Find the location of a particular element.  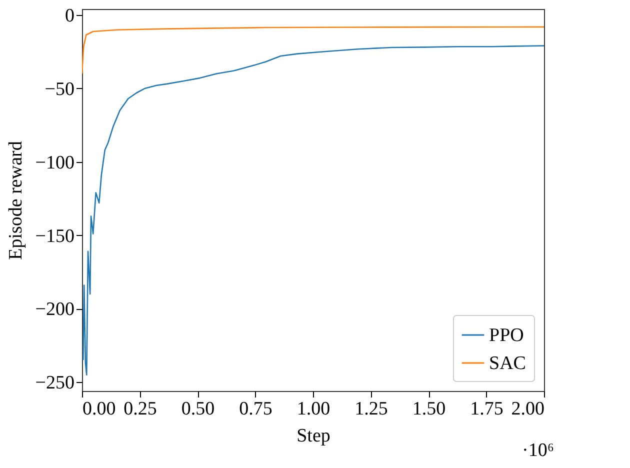

y-tick-label: −150 is located at coordinates (54, 236).